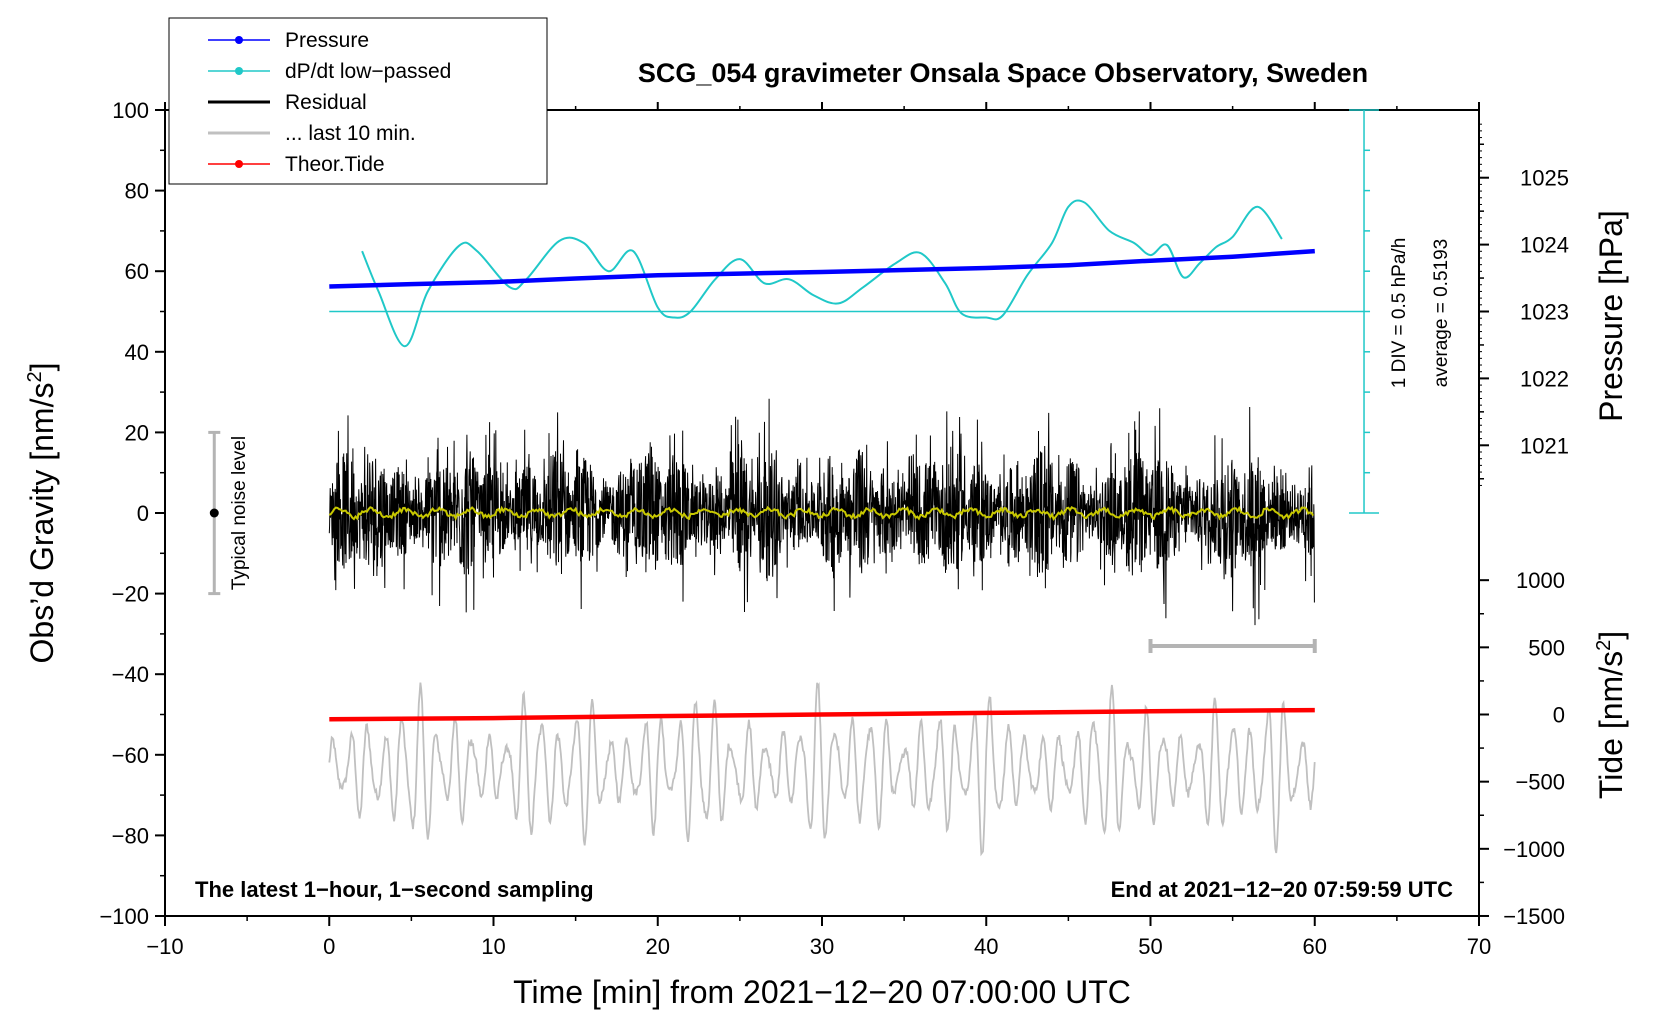 The height and width of the screenshot is (1025, 1660). What do you see at coordinates (822, 946) in the screenshot?
I see `x-tick-label: 30` at bounding box center [822, 946].